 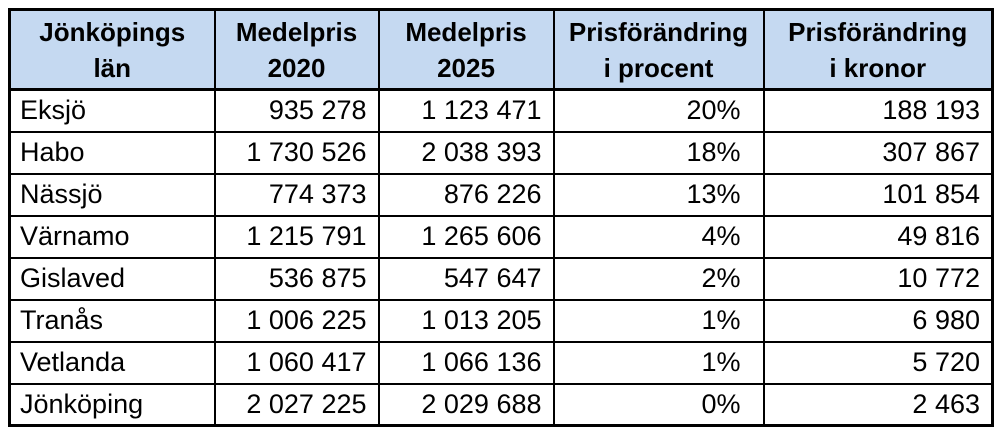 I want to click on cell-municipality: Värnamo, so click(x=112, y=236).